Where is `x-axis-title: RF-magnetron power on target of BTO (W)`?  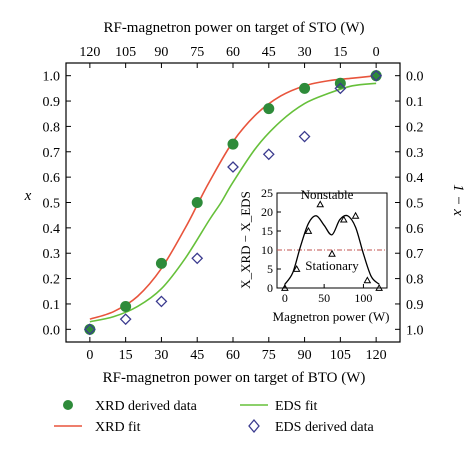 x-axis-title: RF-magnetron power on target of BTO (W) is located at coordinates (234, 378).